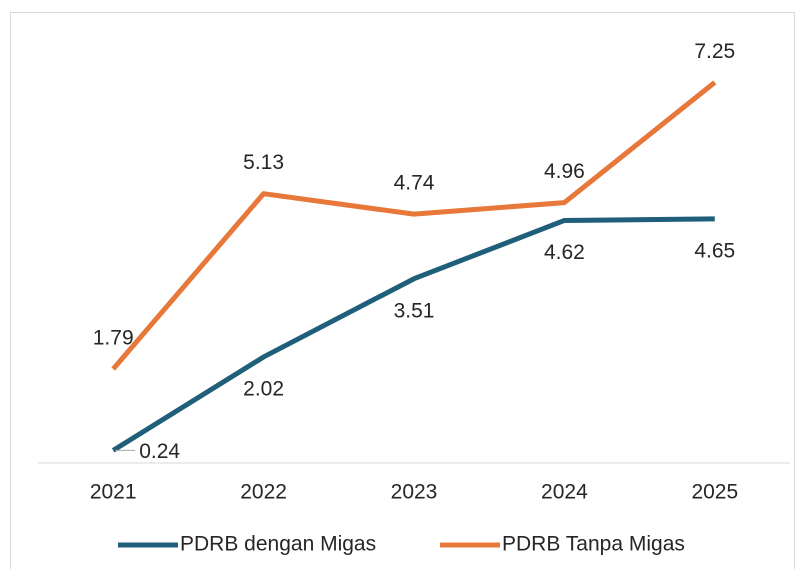 This screenshot has height=569, width=803. I want to click on data-label: 2.02, so click(263, 388).